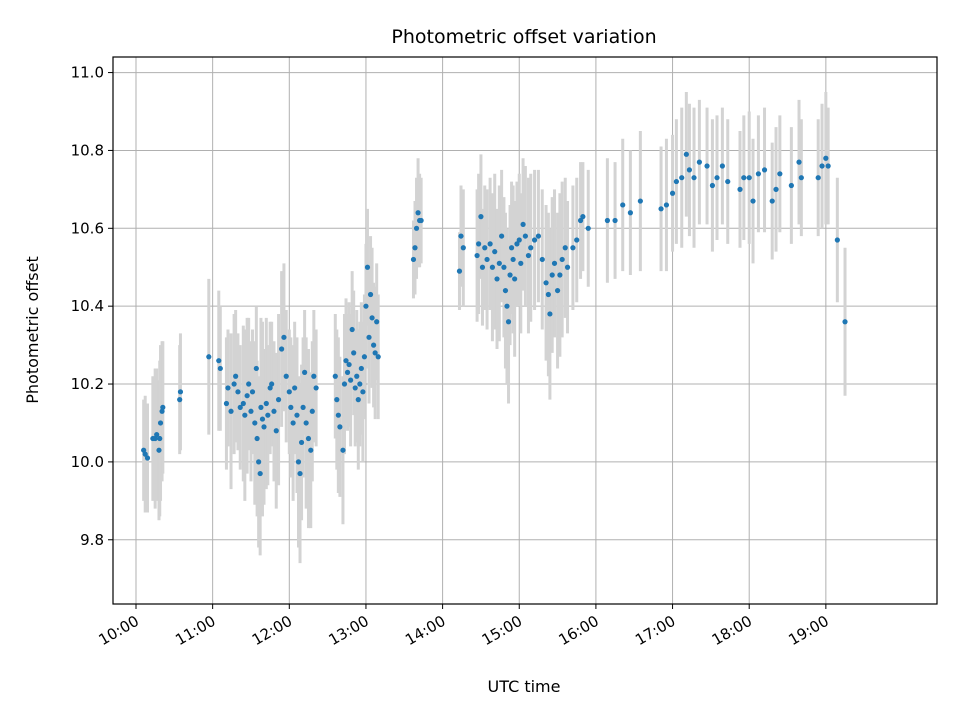  Describe the element at coordinates (92, 540) in the screenshot. I see `y-tick-label: 9.8` at that location.